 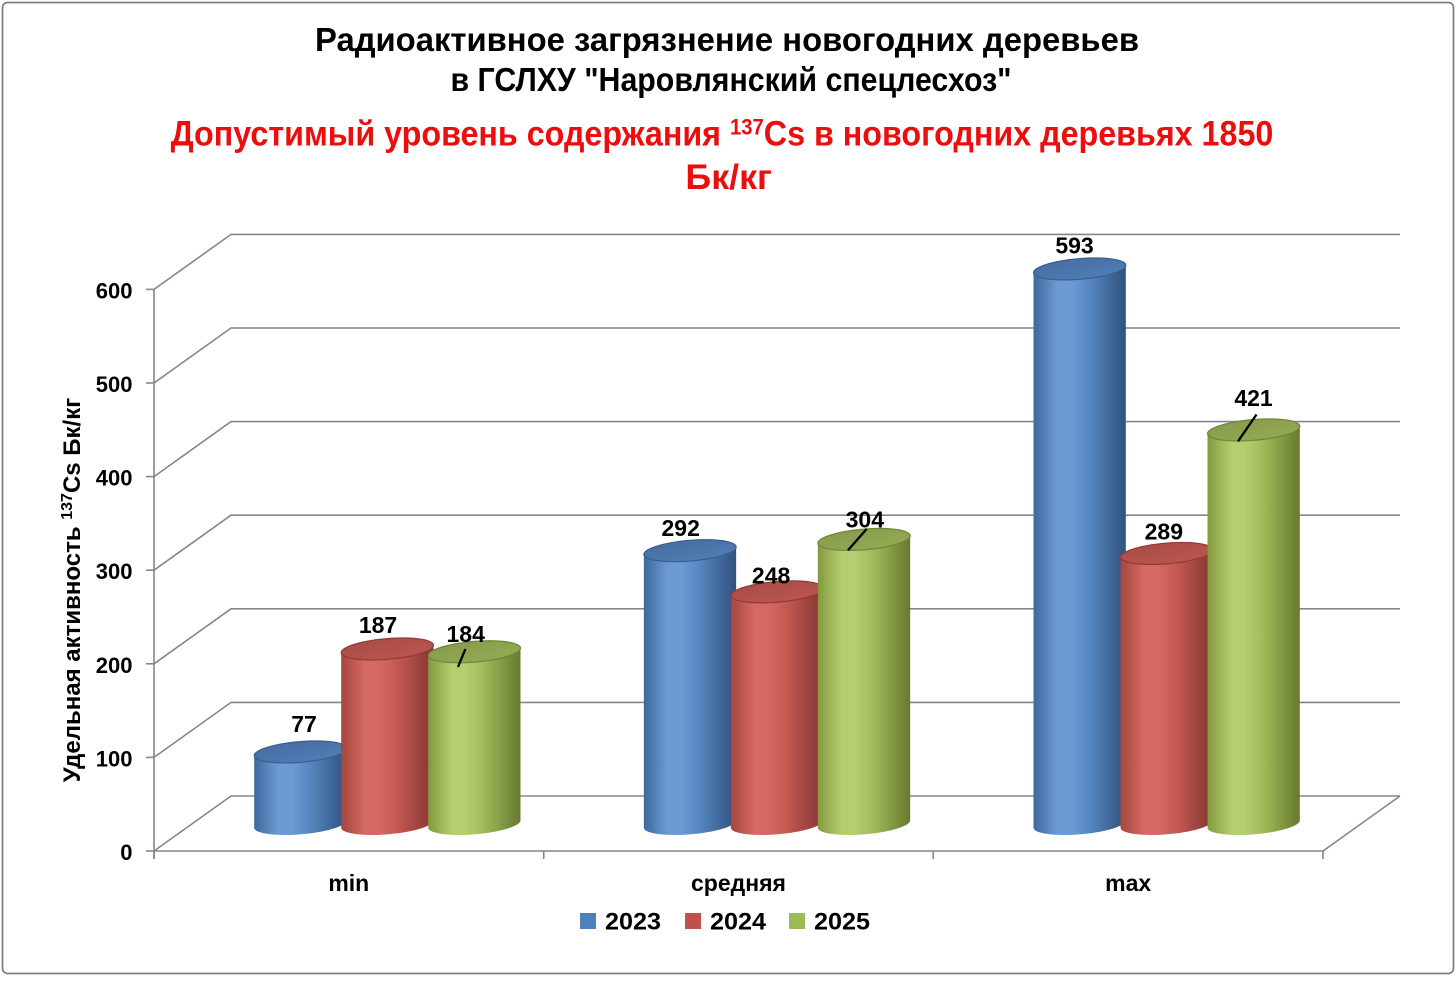 I want to click on svg-text:в ГСЛХУ "Наровлянский спецлесх: в ГСЛХУ "Наровлянский спецлесхоз", so click(x=731, y=79).